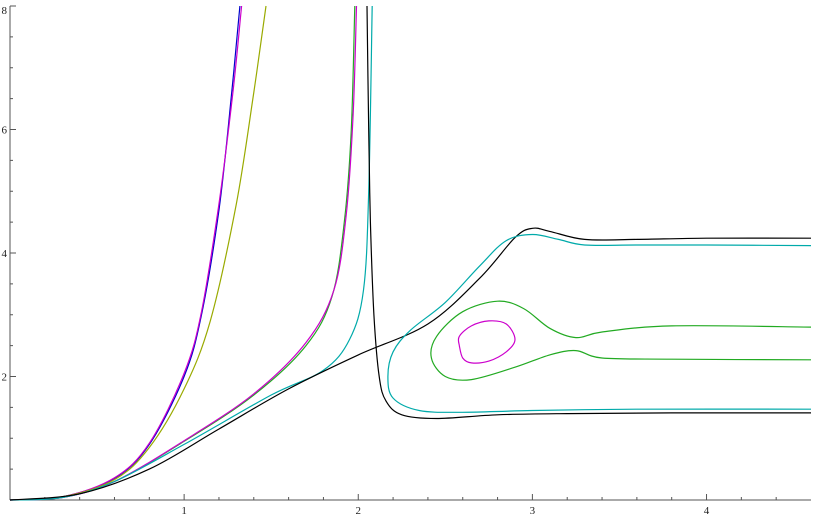  Describe the element at coordinates (5, 131) in the screenshot. I see `y-tick-label: 6` at that location.